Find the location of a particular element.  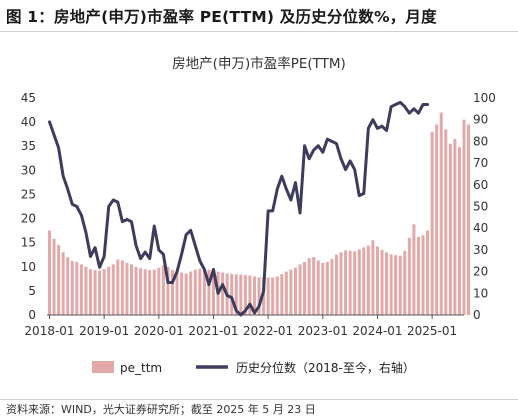

y-right-tick-label: 40 is located at coordinates (480, 228).